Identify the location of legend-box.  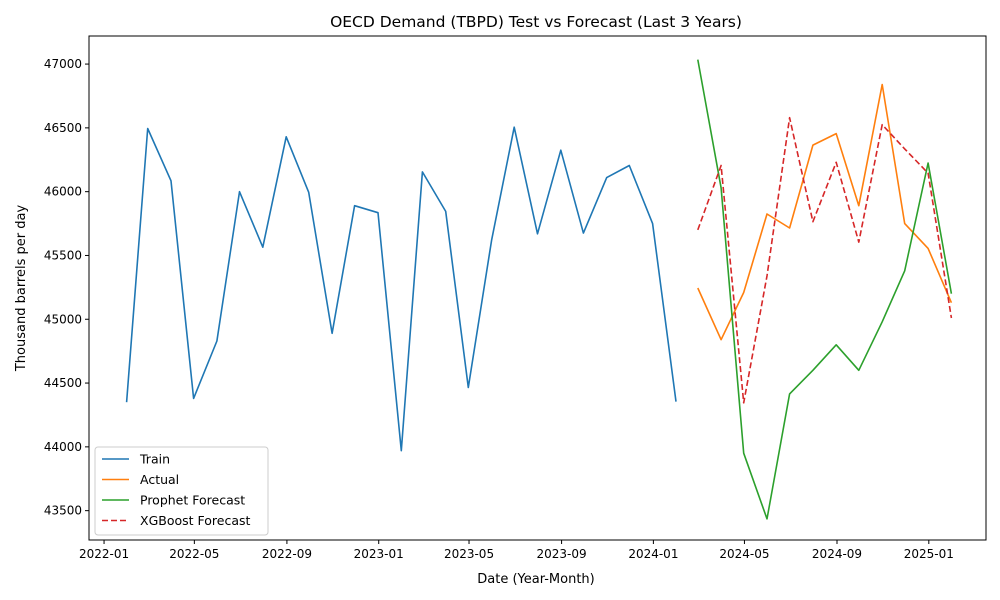
(181, 491).